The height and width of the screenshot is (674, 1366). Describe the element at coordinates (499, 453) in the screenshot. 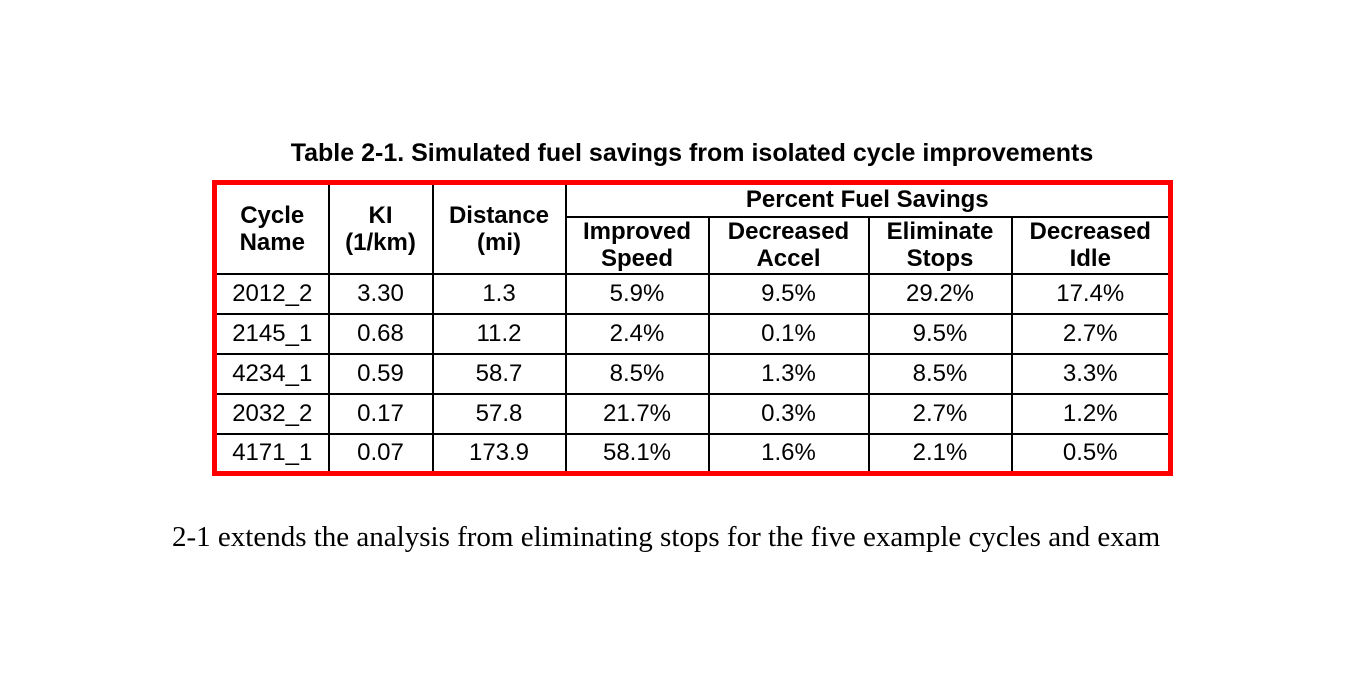

I see `cell-distance: 173.9` at that location.